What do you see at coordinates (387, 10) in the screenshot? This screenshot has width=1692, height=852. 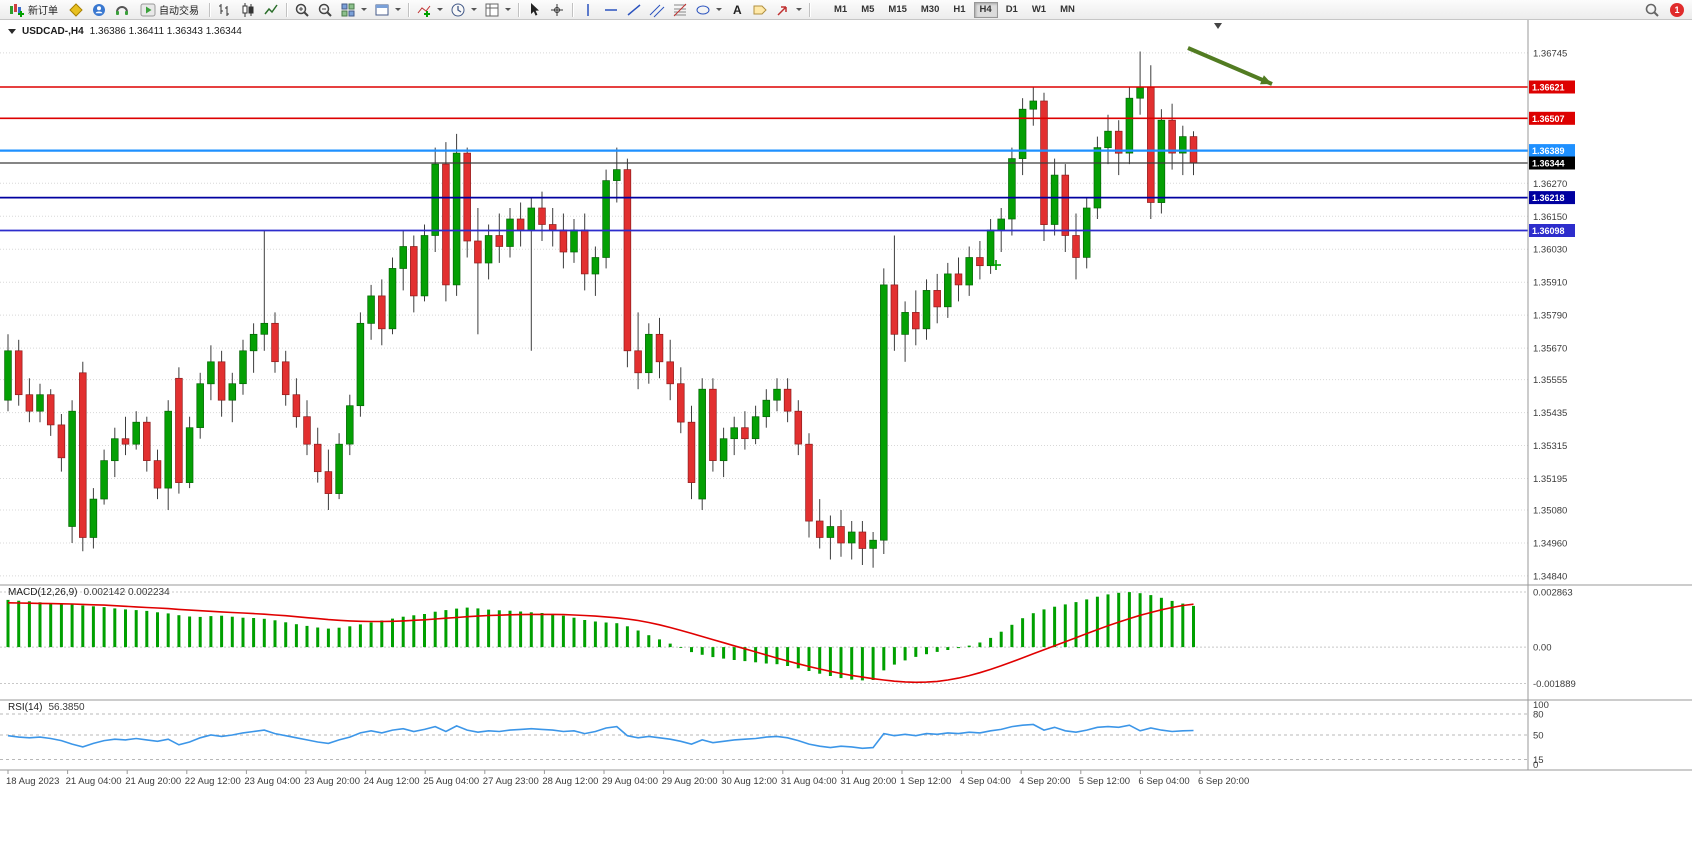 I see `new-chart-button` at bounding box center [387, 10].